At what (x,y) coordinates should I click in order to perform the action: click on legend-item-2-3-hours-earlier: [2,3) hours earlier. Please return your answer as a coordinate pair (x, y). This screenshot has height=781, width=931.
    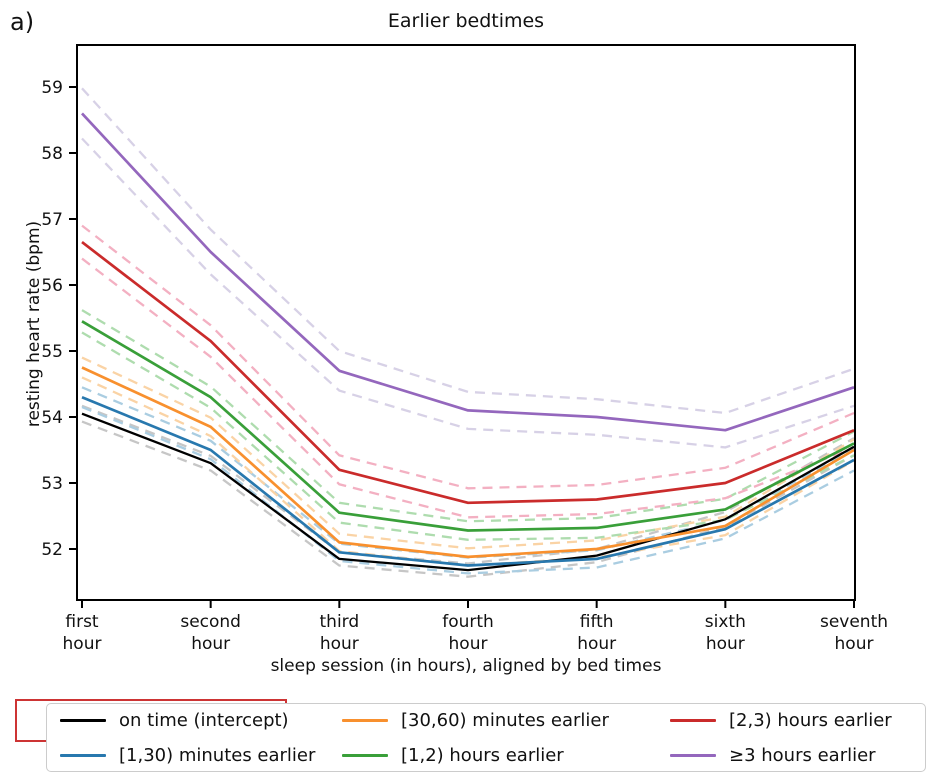
    Looking at the image, I should click on (781, 720).